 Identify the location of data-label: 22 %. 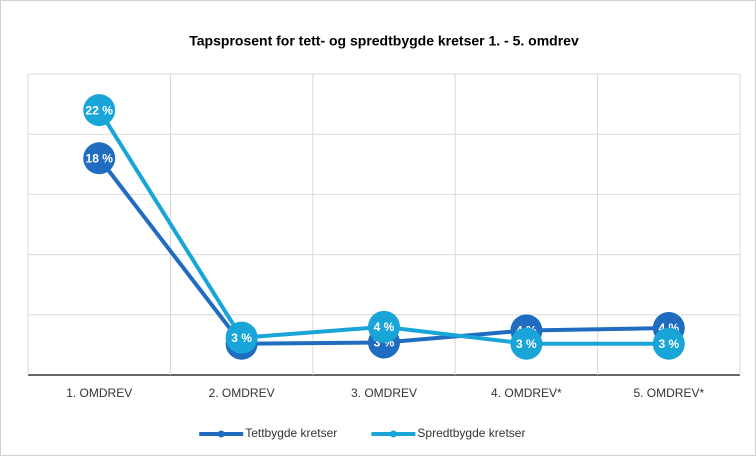
(100, 110).